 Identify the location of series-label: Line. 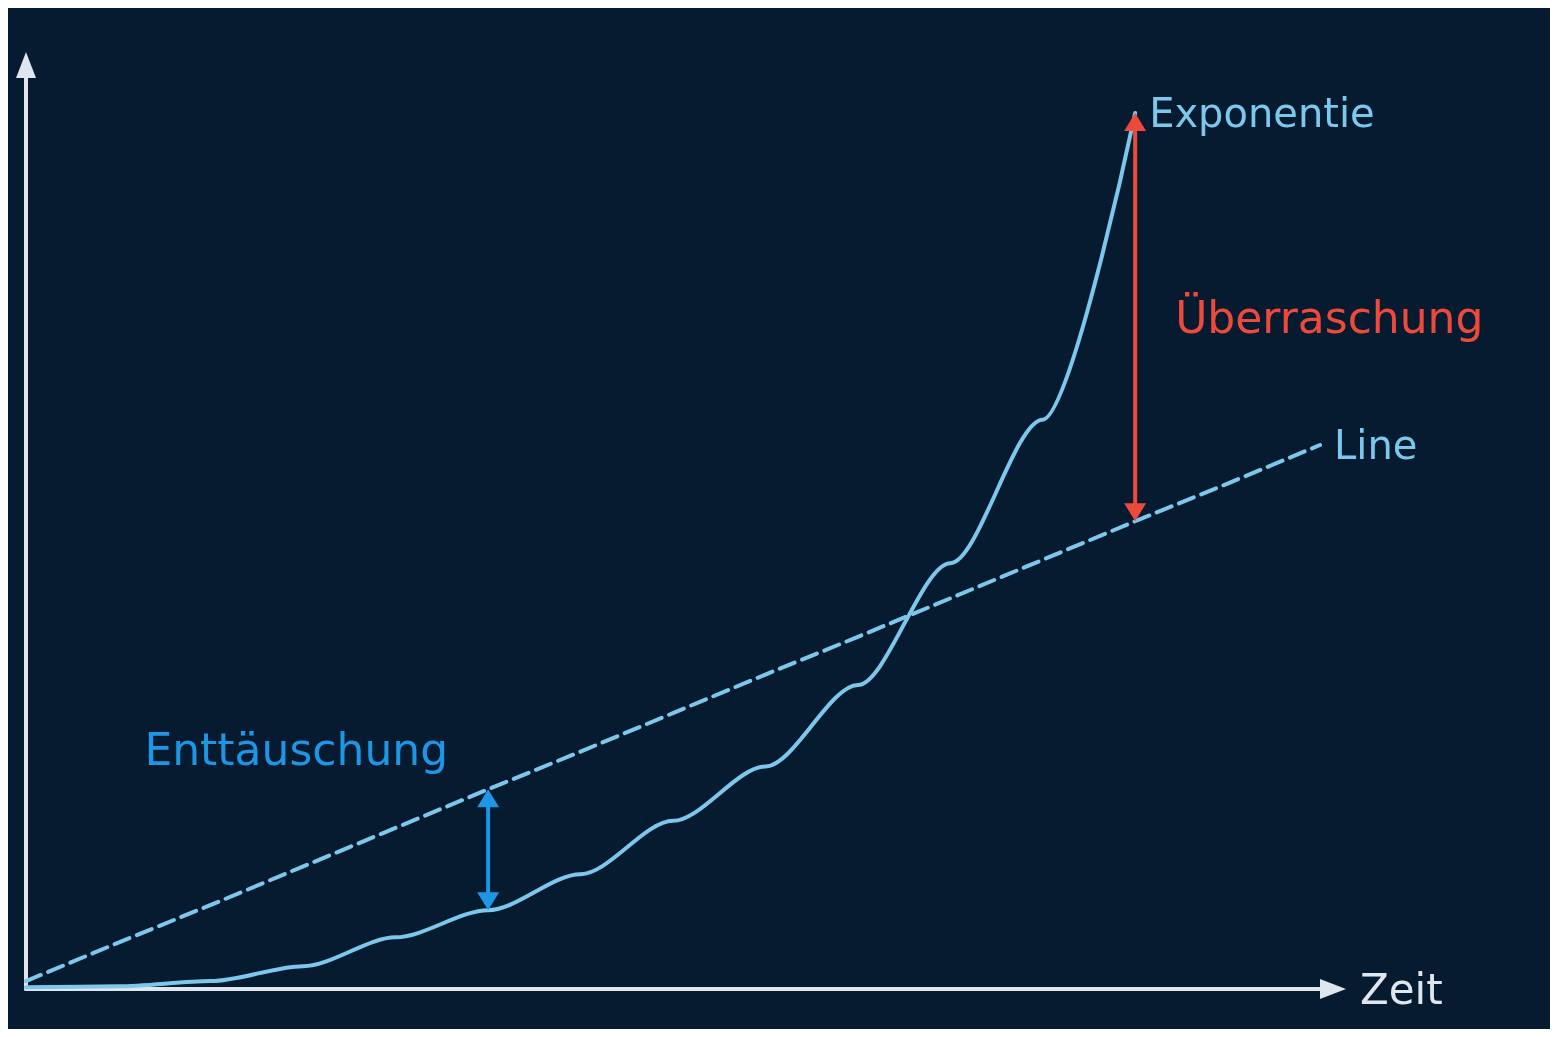
(1376, 445).